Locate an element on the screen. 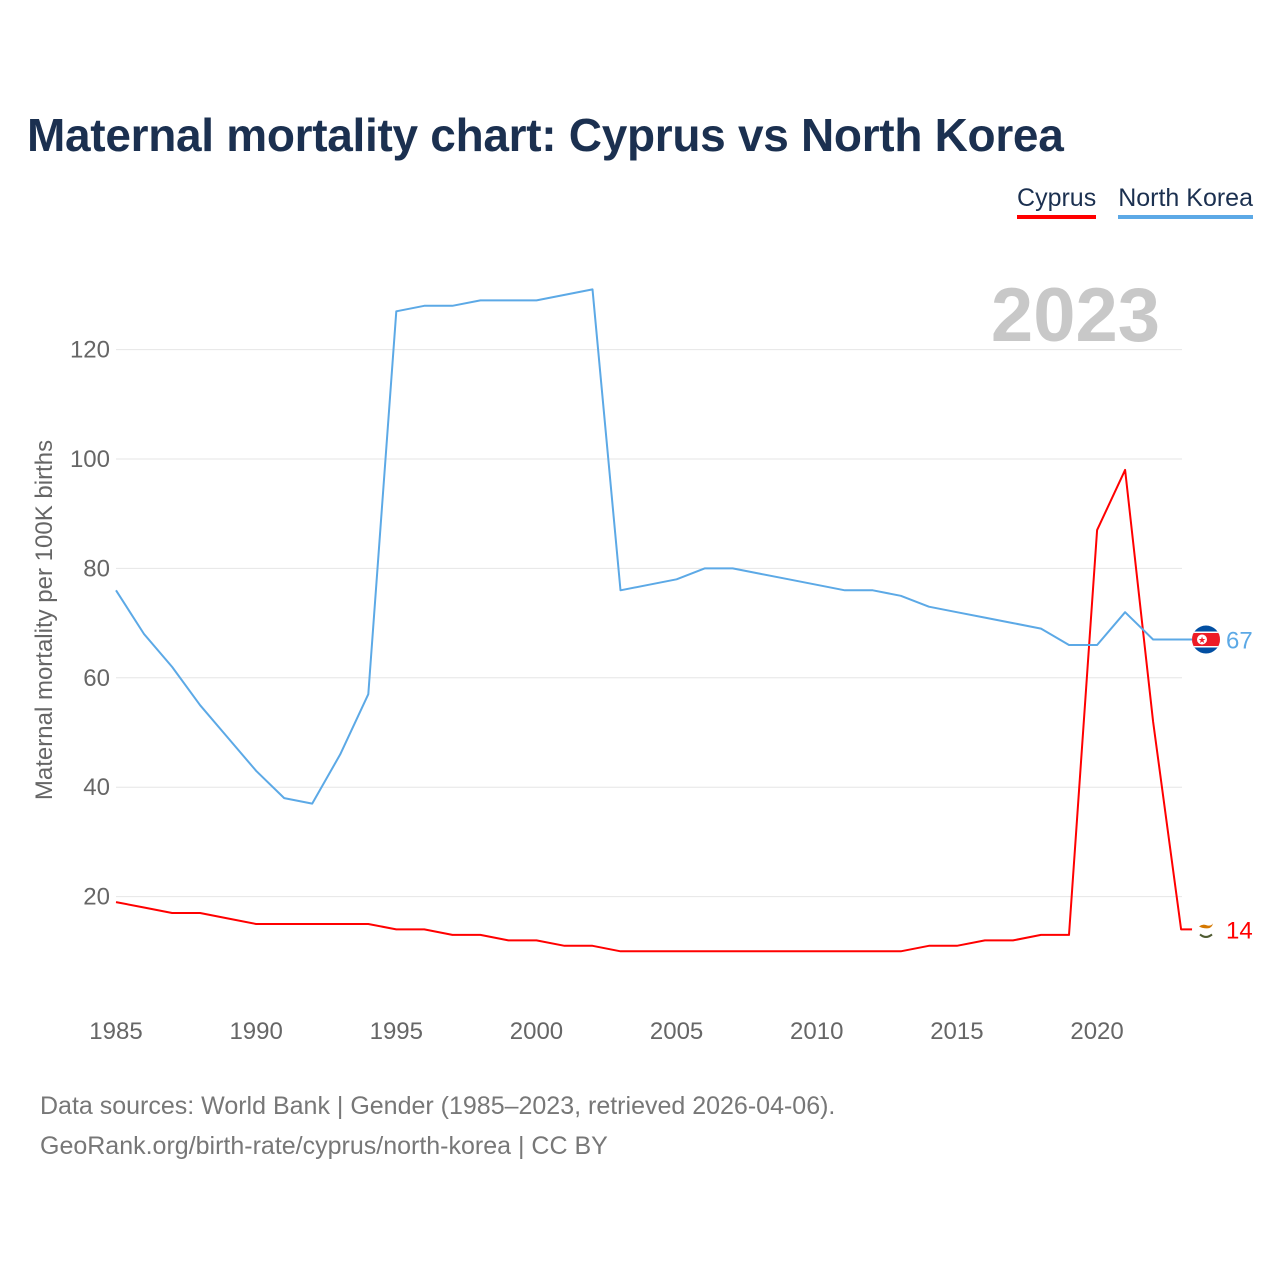 This screenshot has height=1280, width=1280. y-tick-label: 100 is located at coordinates (90, 459).